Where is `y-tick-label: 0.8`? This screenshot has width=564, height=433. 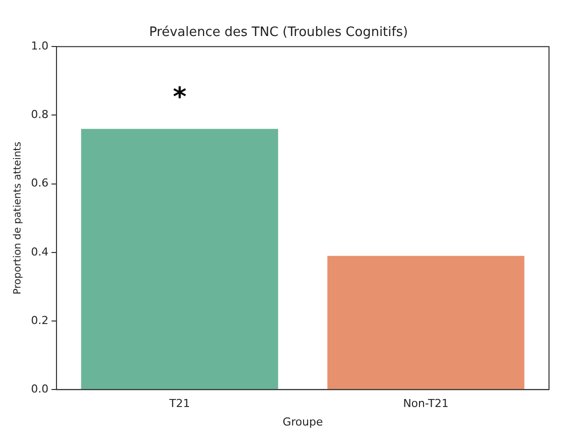 y-tick-label: 0.8 is located at coordinates (39, 115).